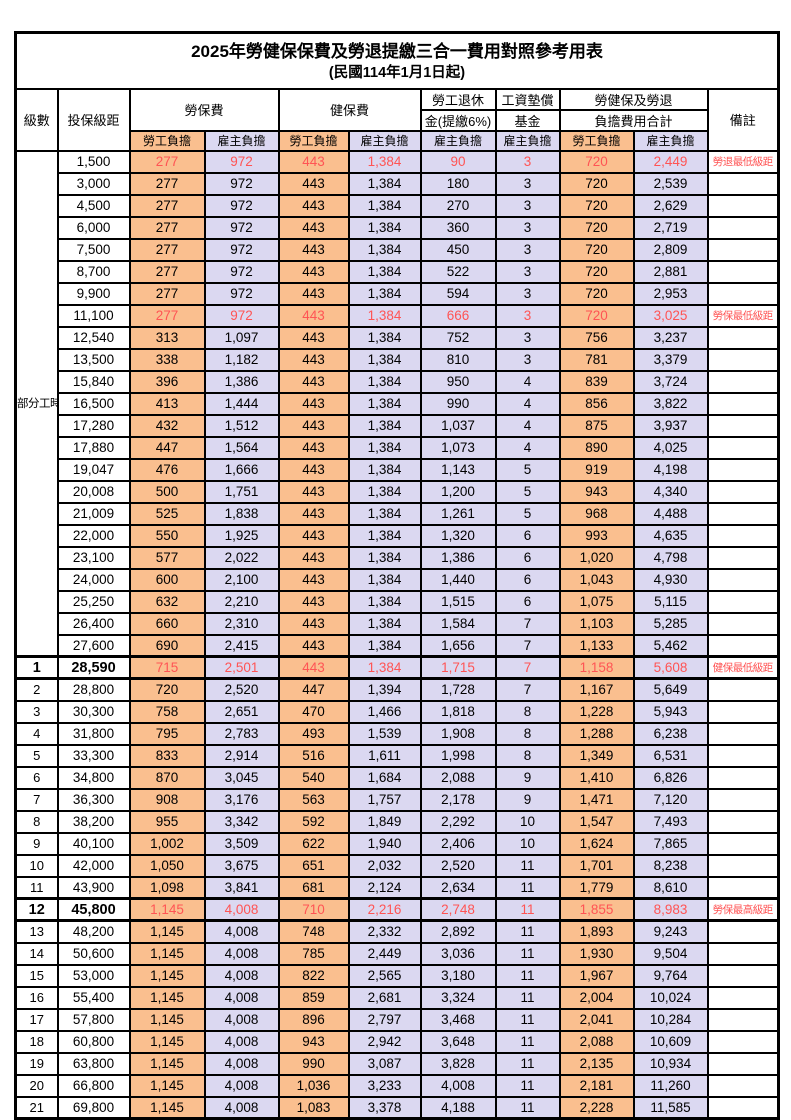 The image size is (791, 1120). I want to click on col-header-wage-fund-line1: 工資墊償, so click(527, 99).